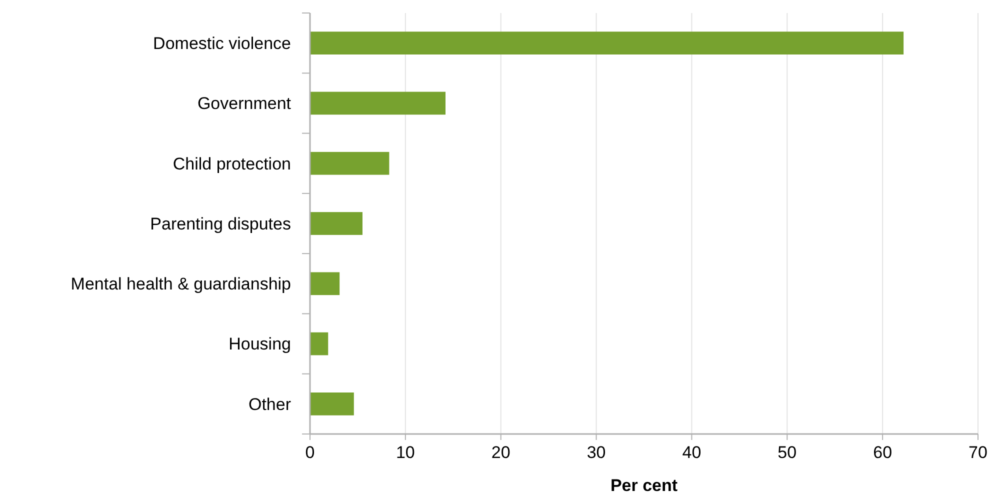  I want to click on x-tick-label: 10, so click(405, 452).